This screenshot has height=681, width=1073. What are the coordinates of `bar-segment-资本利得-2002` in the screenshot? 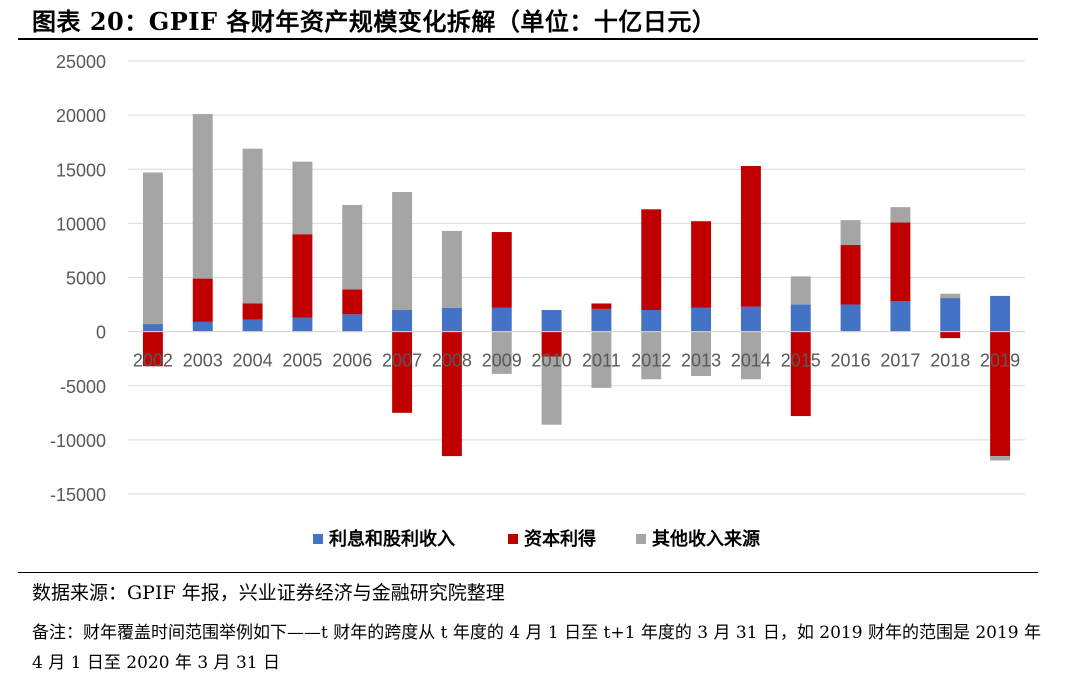 It's located at (152, 349).